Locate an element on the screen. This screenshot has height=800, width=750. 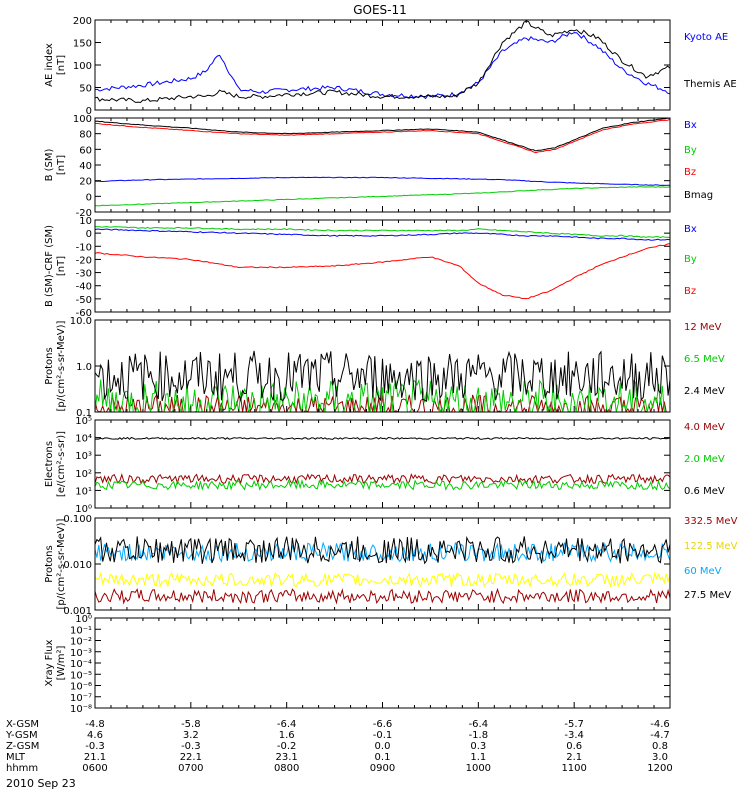
y-tick-label: 10⁻⁴ is located at coordinates (81, 664).